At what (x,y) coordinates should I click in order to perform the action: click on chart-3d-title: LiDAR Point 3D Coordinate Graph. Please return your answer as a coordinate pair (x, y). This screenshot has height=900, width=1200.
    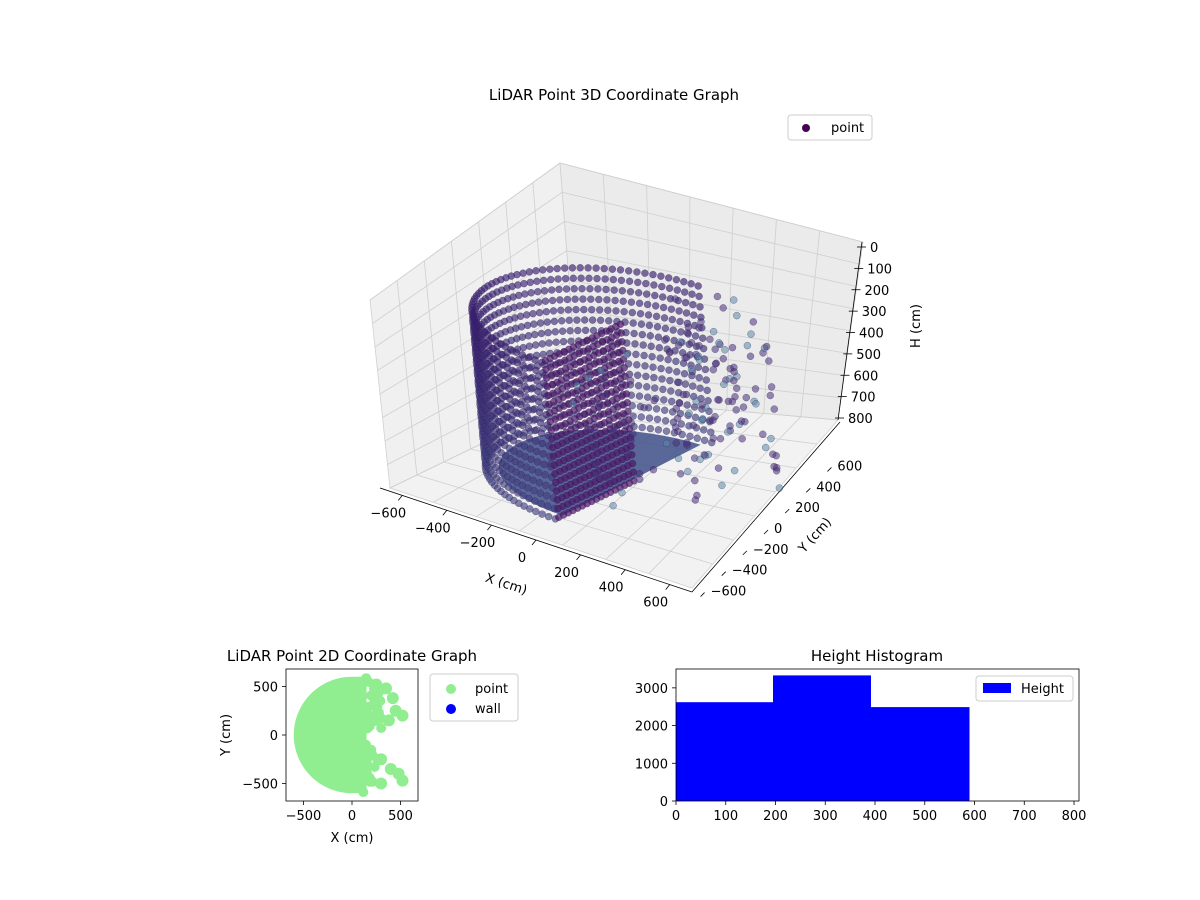
    Looking at the image, I should click on (614, 95).